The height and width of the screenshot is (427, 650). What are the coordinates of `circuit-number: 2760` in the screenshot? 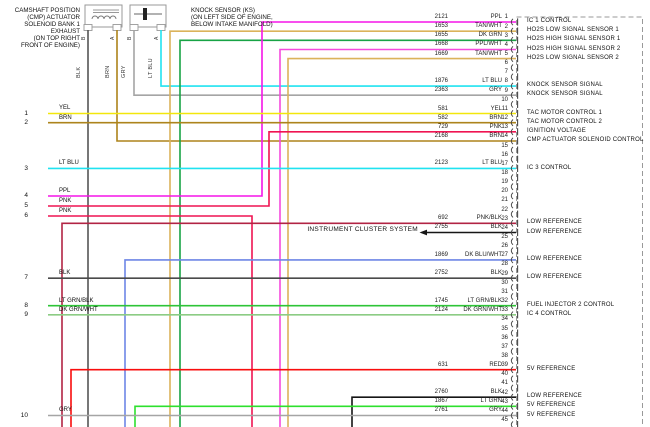 It's located at (441, 392).